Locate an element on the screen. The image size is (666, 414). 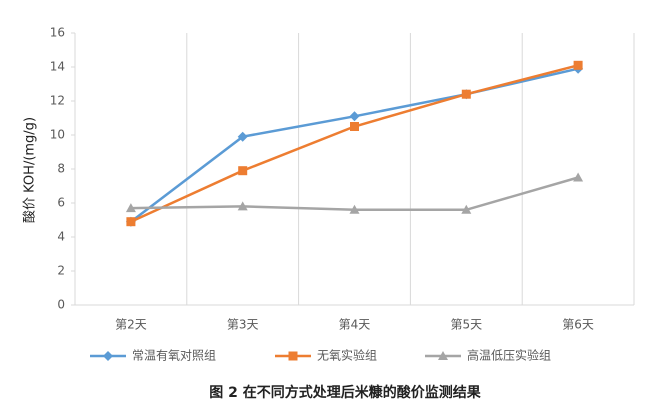
legend-label: 高温低压实验组 is located at coordinates (509, 355).